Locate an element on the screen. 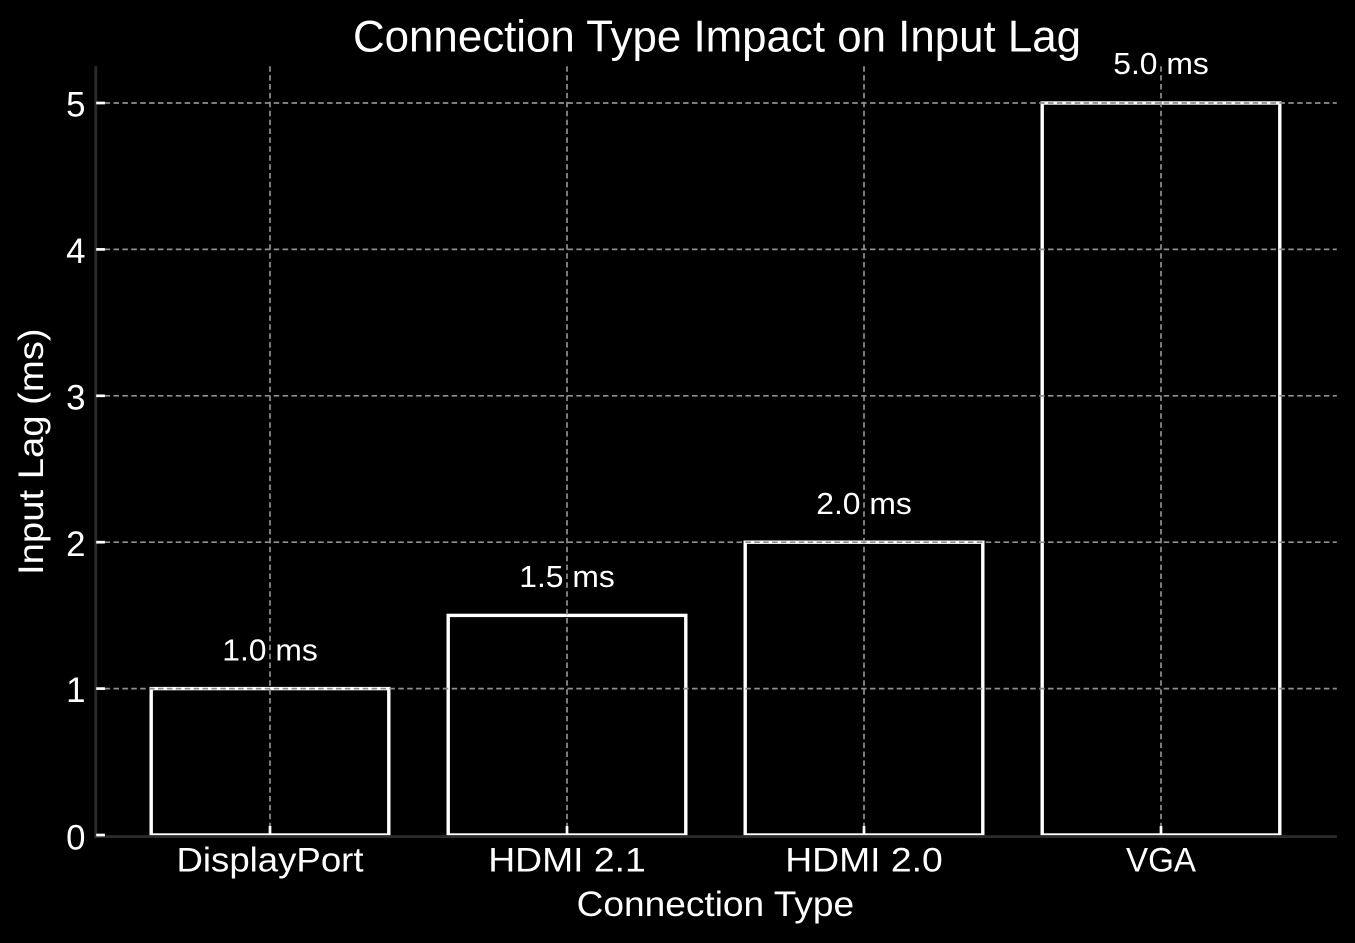  svg-text: 4 is located at coordinates (75, 251).